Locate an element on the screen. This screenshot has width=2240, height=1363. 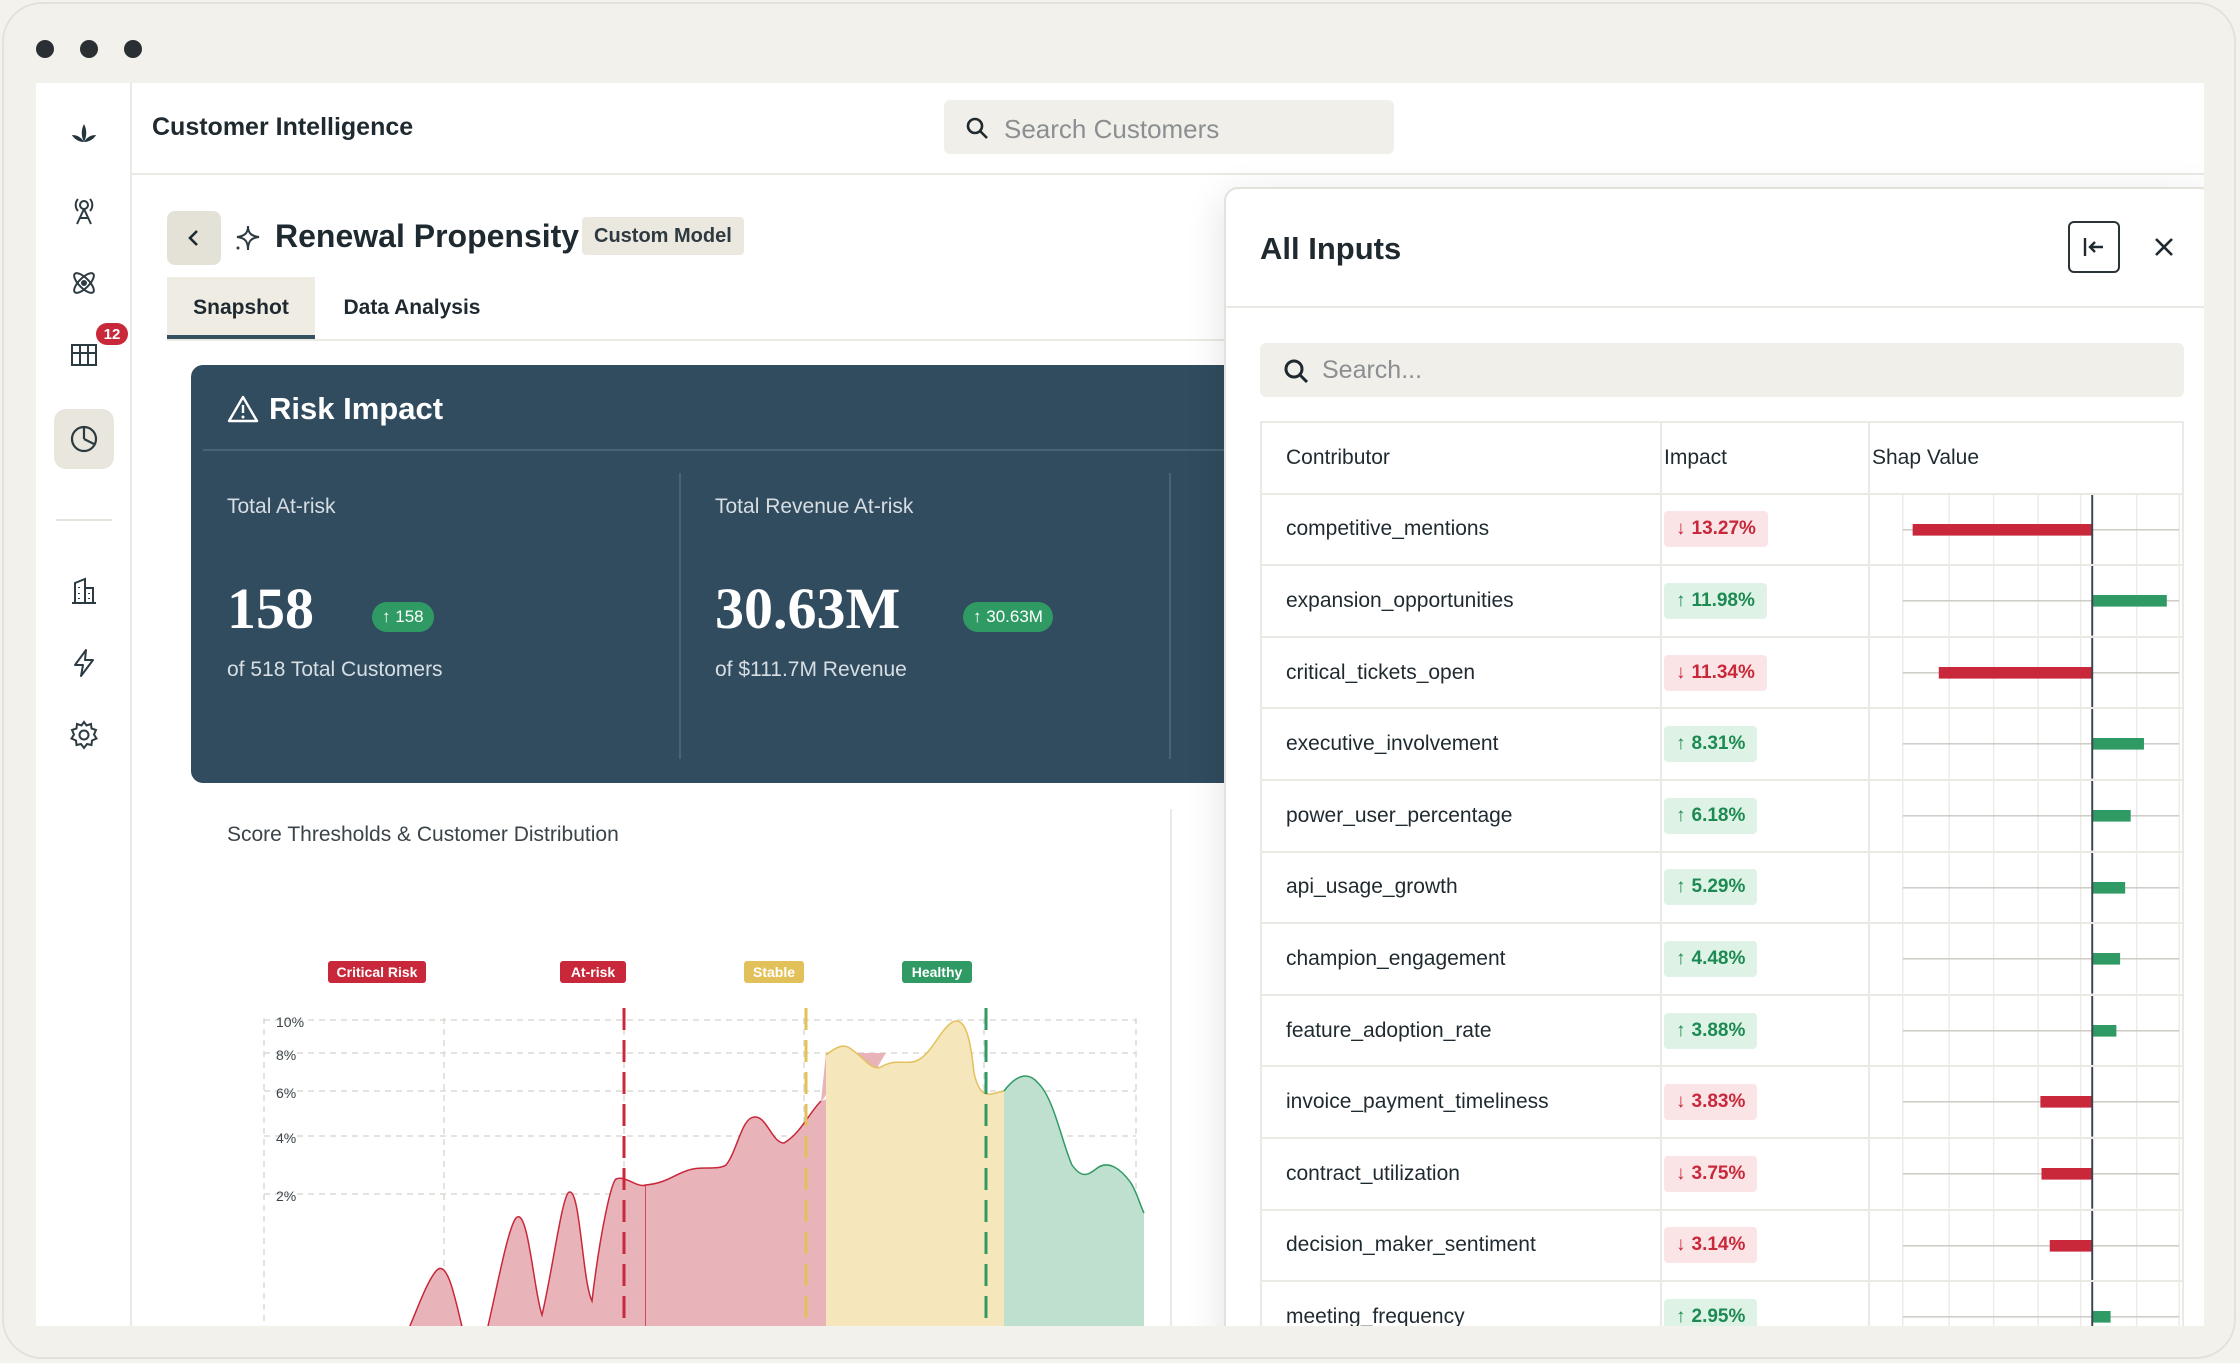
back-button is located at coordinates (194, 238).